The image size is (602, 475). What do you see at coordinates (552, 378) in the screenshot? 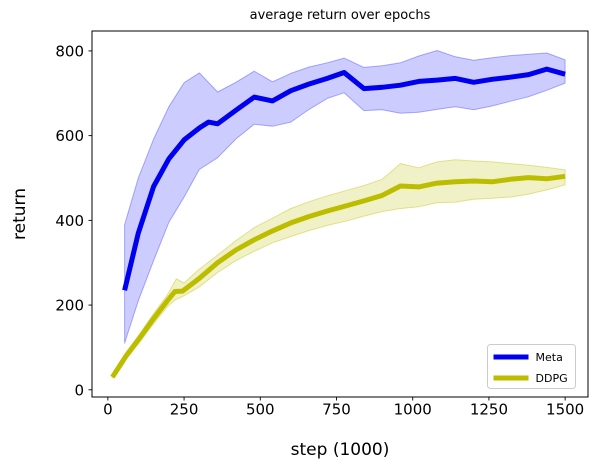
I see `legend-label-ddpg: DDPG` at bounding box center [552, 378].